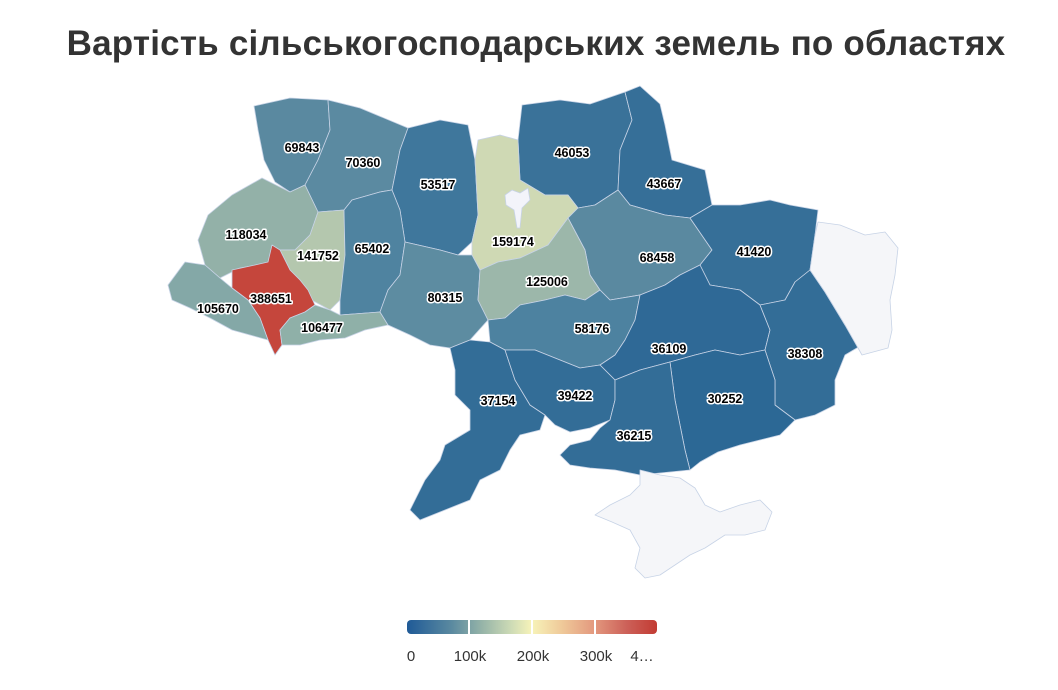 The height and width of the screenshot is (690, 1058). Describe the element at coordinates (805, 354) in the screenshot. I see `region-label: 38308` at that location.